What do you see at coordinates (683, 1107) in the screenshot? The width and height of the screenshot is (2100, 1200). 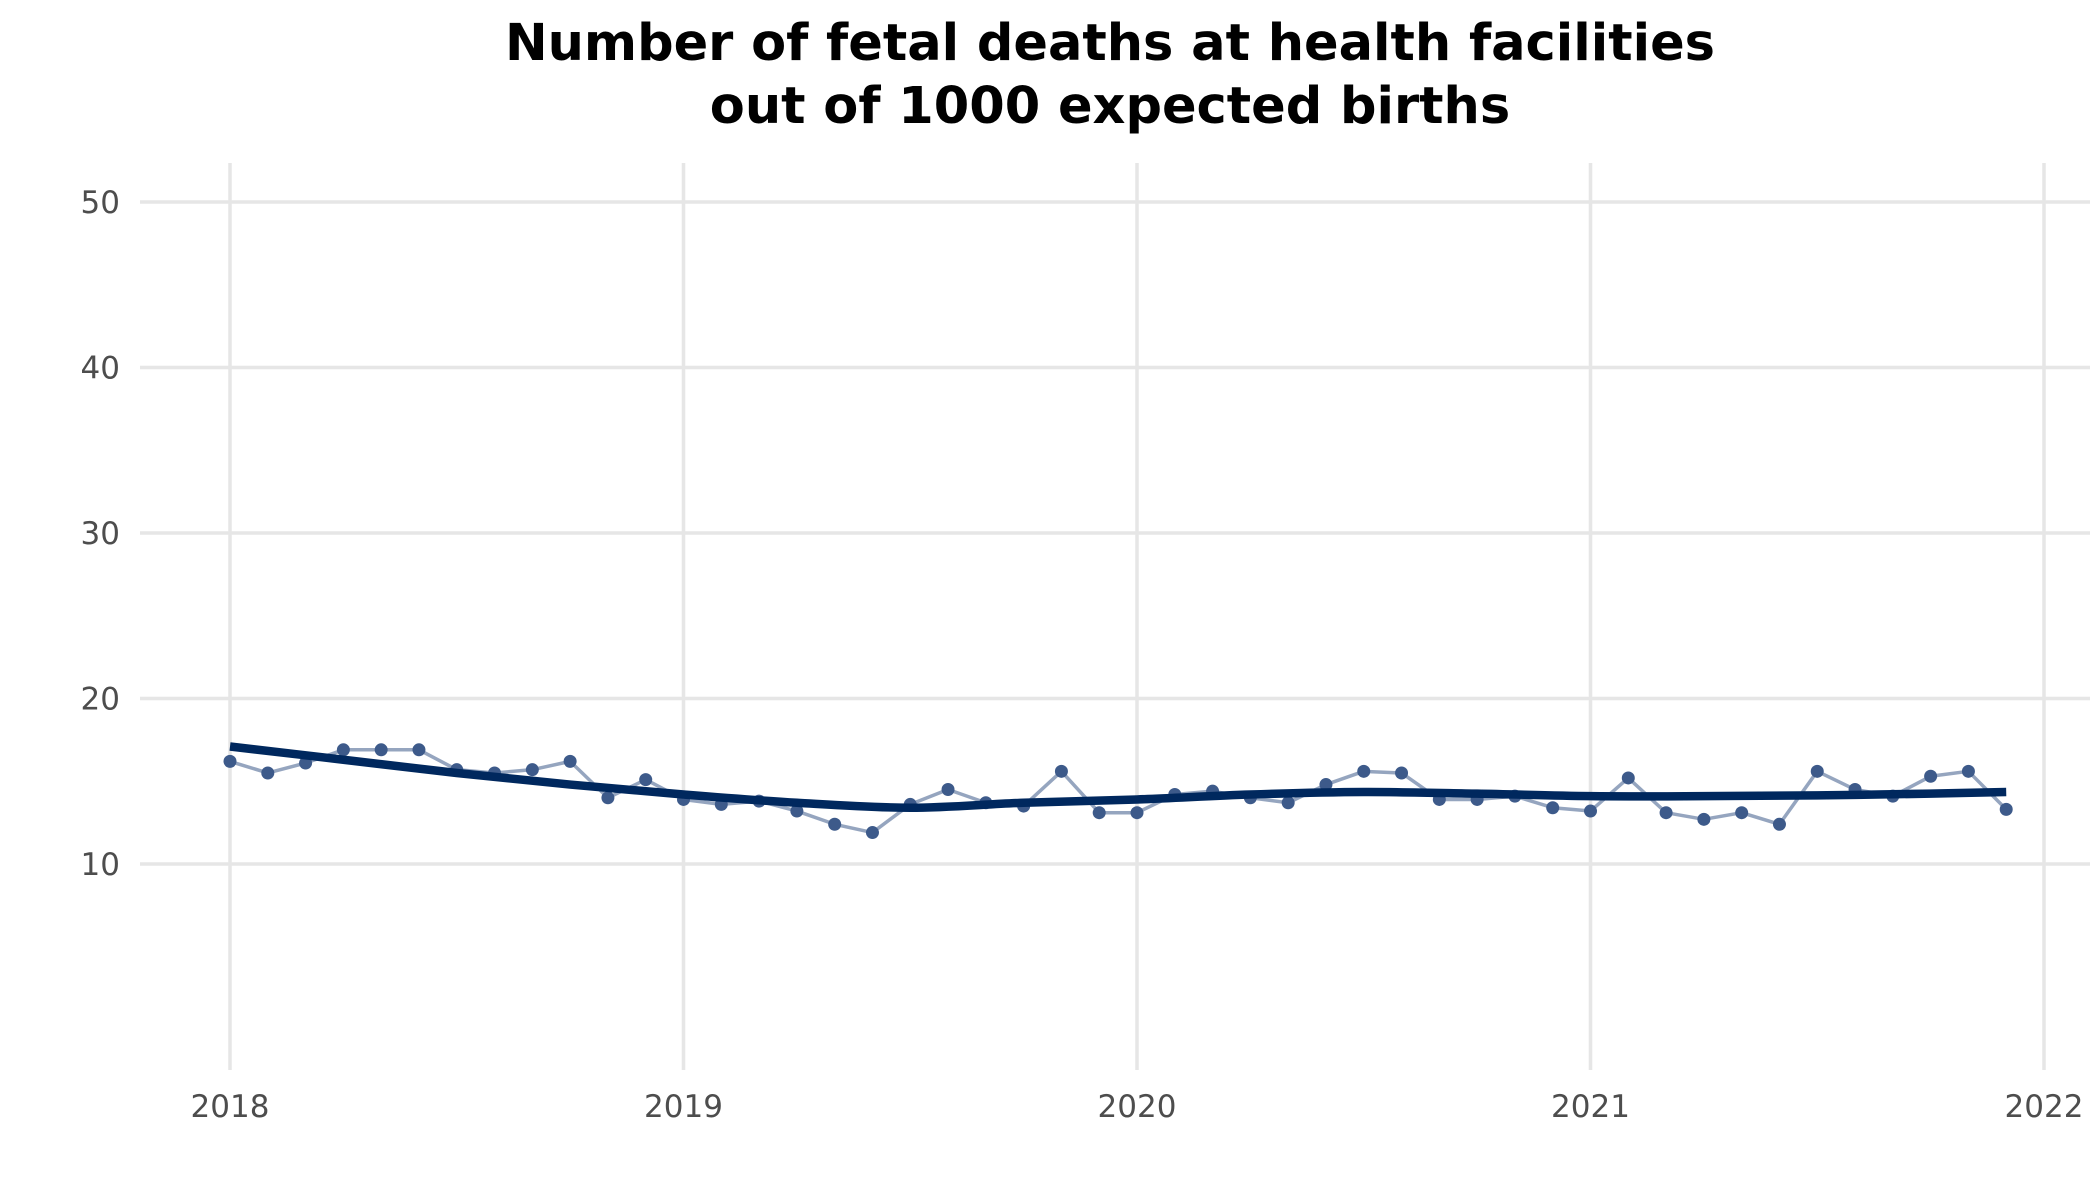 I see `x-tick-label: 2019` at bounding box center [683, 1107].